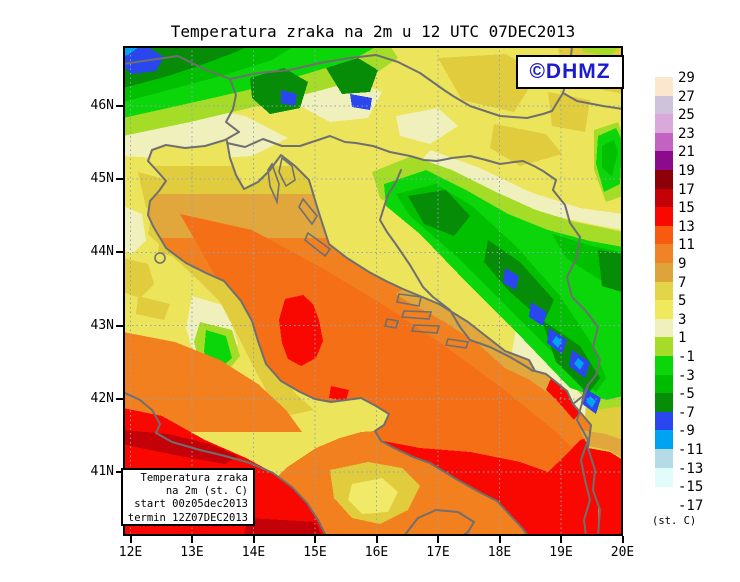  Describe the element at coordinates (664, 384) in the screenshot. I see `colorbar-band--5..-3` at that location.